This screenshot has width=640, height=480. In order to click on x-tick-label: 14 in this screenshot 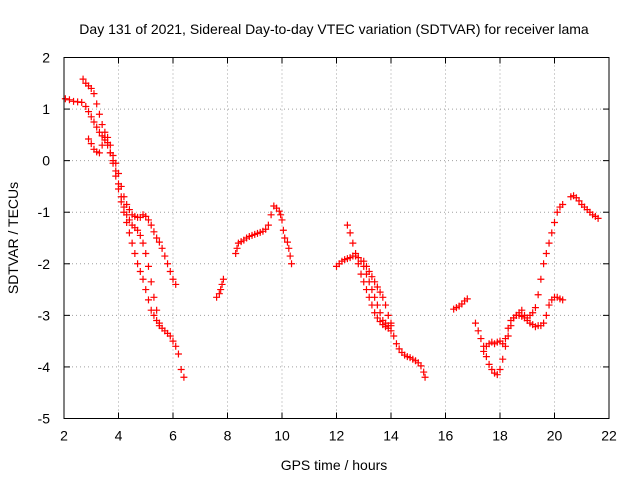, I will do `click(391, 436)`.